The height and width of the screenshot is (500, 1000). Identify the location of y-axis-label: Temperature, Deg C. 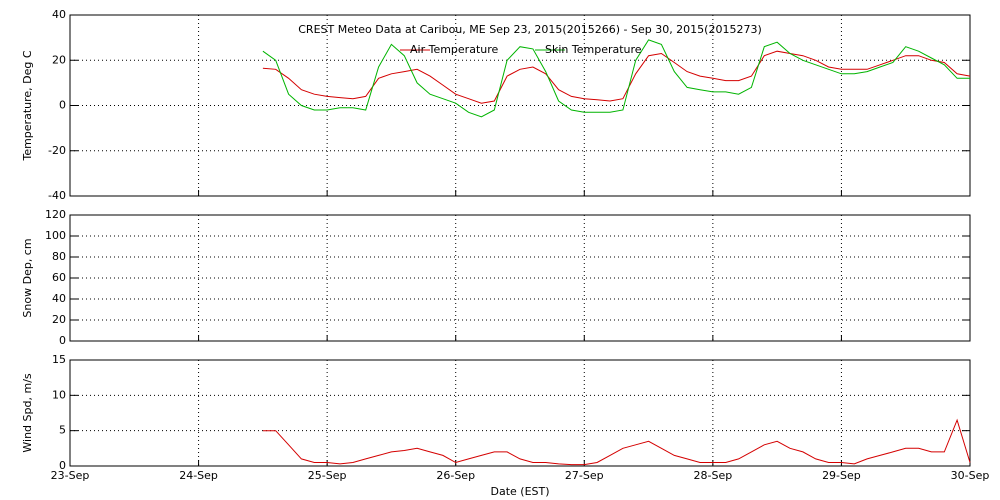
(27, 105).